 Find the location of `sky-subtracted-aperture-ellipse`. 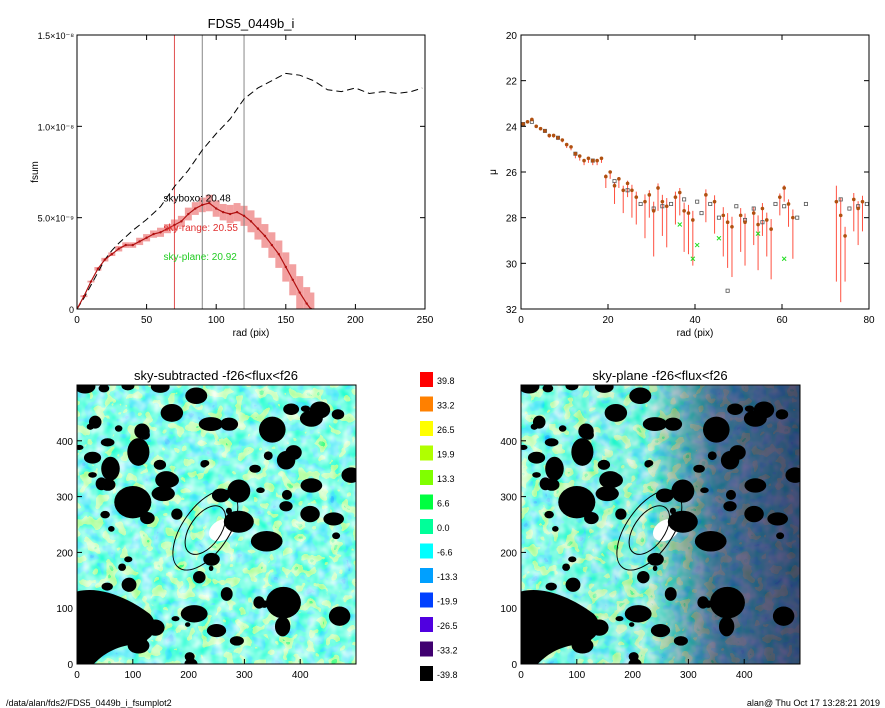

sky-subtracted-aperture-ellipse is located at coordinates (205, 530).